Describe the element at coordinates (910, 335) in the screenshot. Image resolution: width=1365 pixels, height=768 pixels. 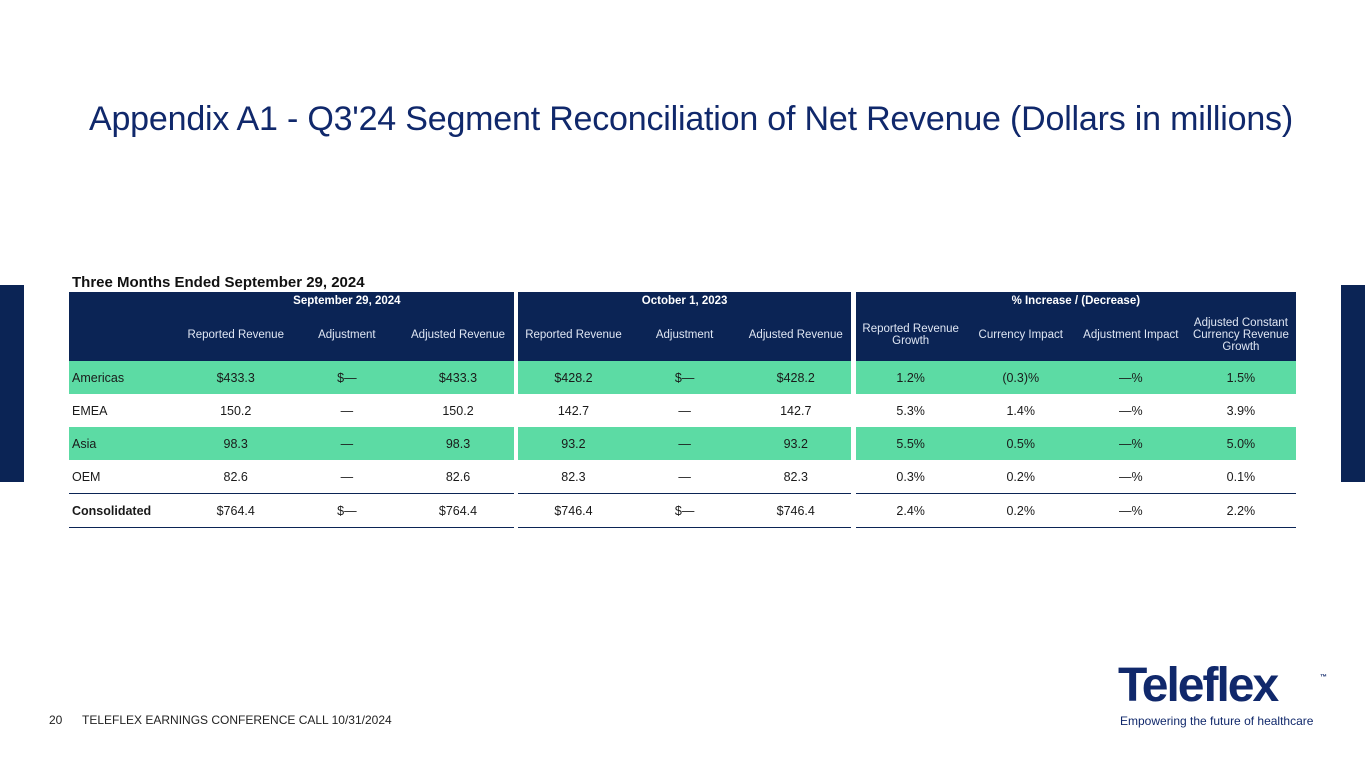
I see `column-header: Reported Revenue Growth` at that location.